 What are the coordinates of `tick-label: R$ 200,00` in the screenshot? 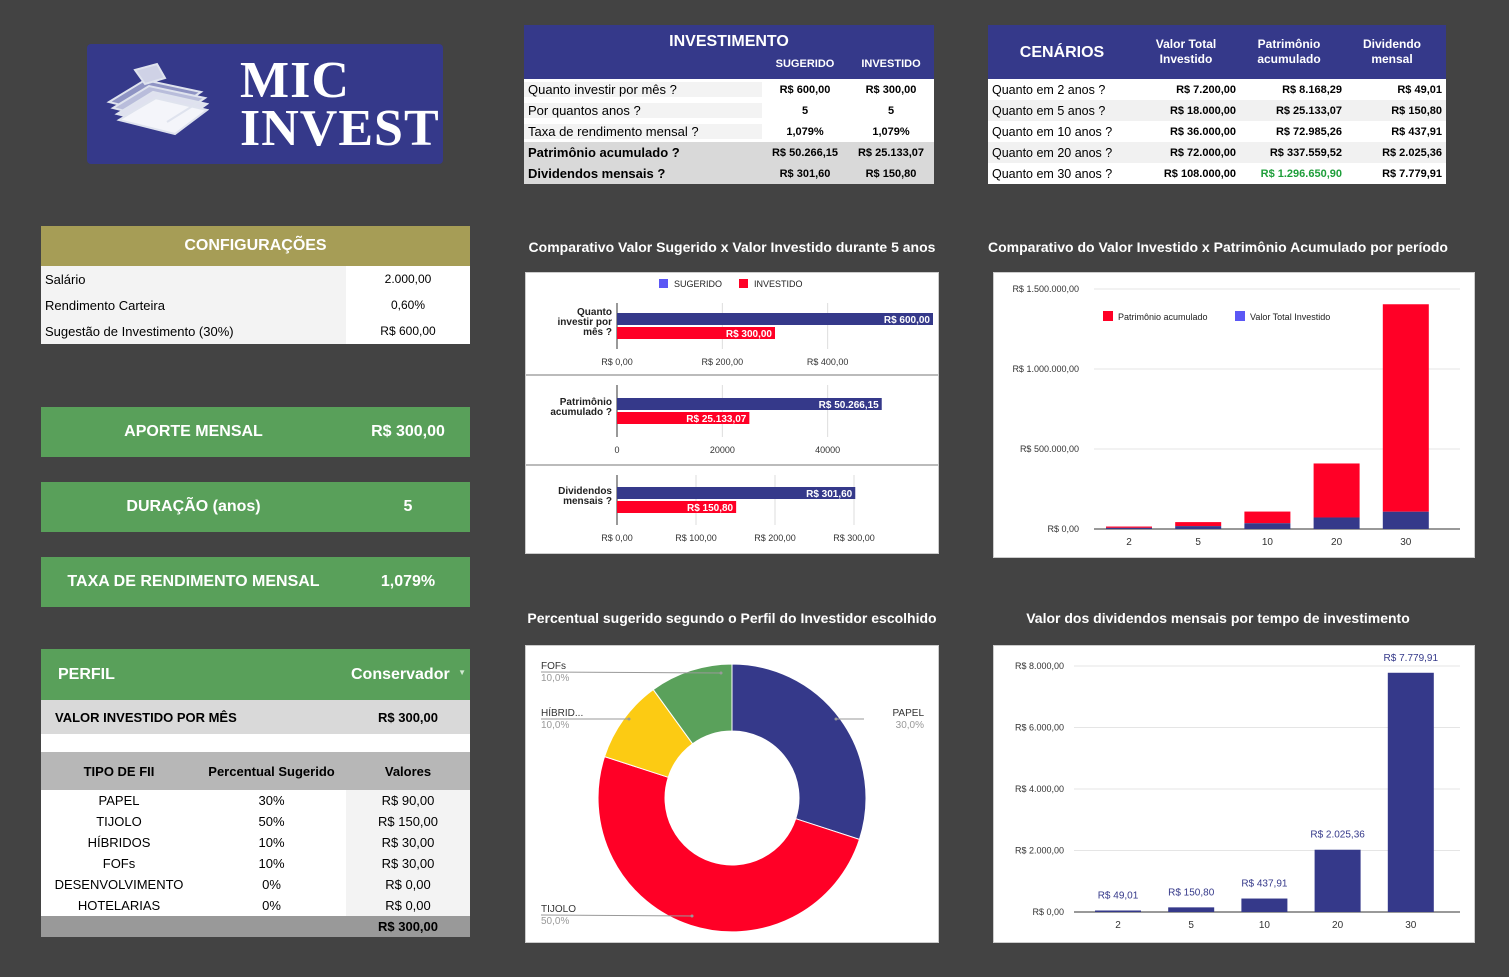 It's located at (775, 538).